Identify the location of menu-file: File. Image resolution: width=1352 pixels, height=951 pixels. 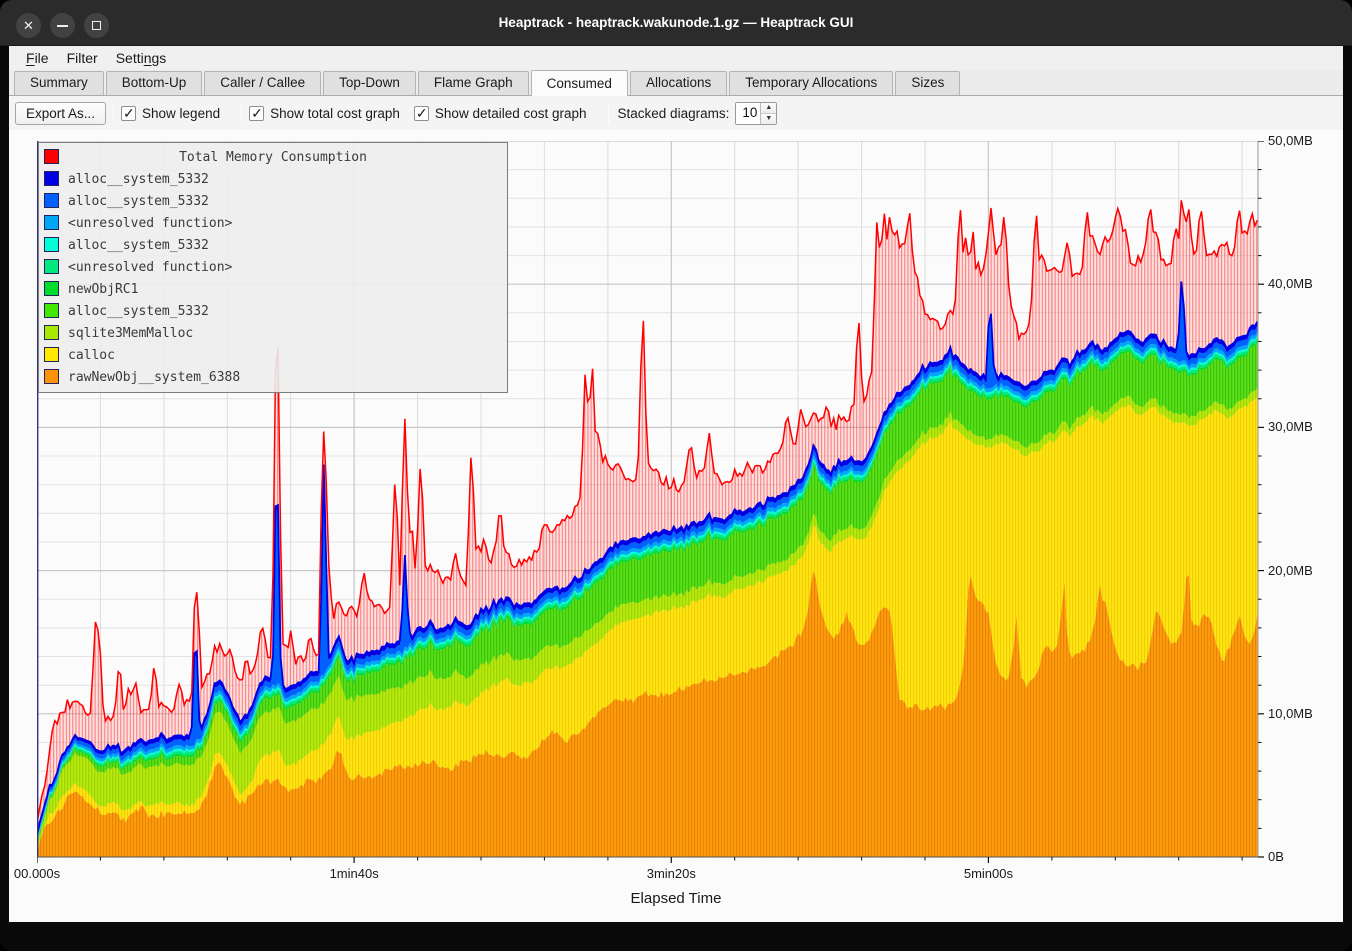
(37, 58).